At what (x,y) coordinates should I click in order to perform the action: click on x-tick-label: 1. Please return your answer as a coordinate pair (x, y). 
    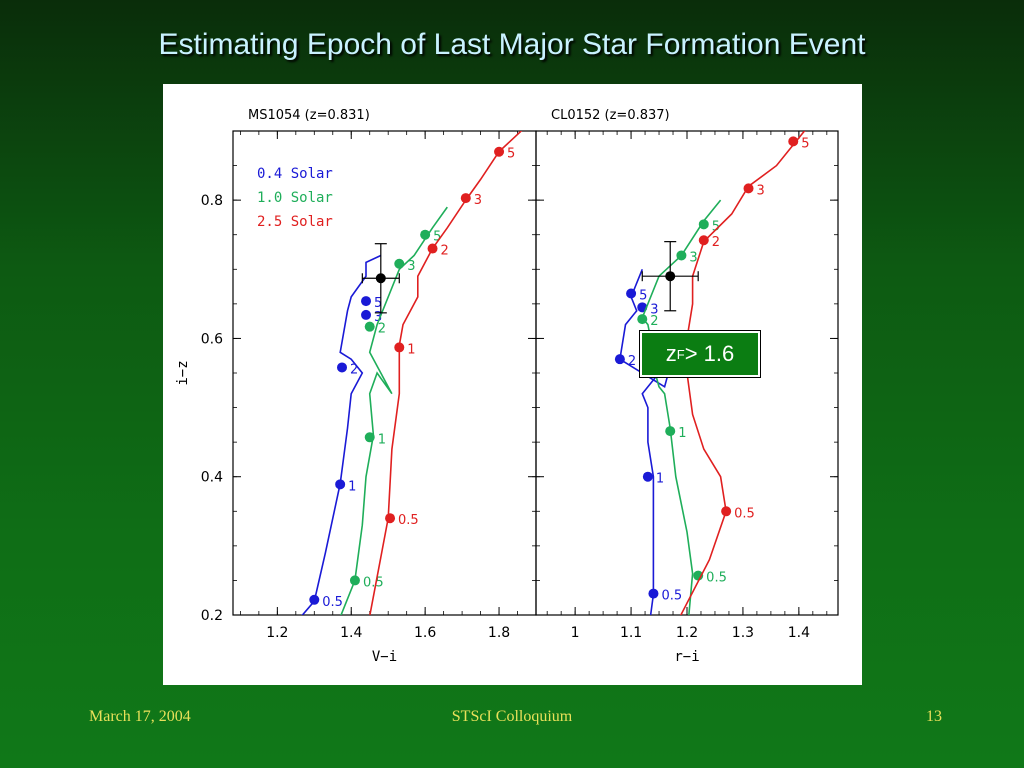
    Looking at the image, I should click on (575, 633).